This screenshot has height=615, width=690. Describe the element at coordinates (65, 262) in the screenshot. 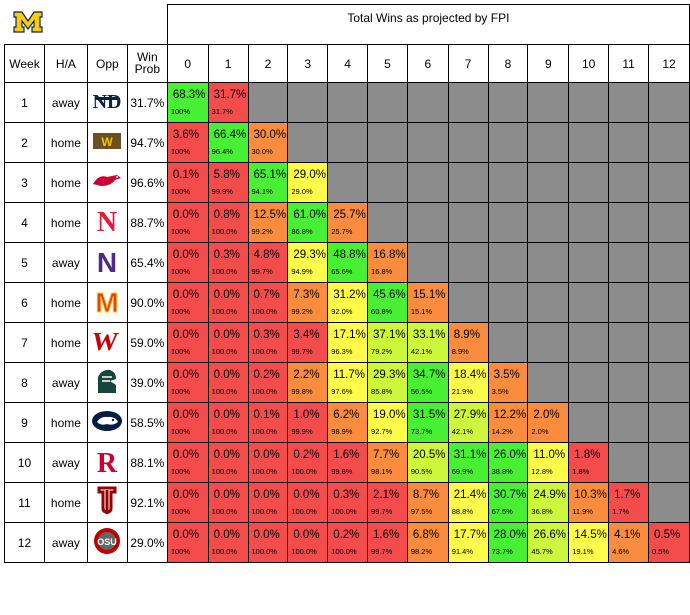

I see `home-away-cell: away` at that location.